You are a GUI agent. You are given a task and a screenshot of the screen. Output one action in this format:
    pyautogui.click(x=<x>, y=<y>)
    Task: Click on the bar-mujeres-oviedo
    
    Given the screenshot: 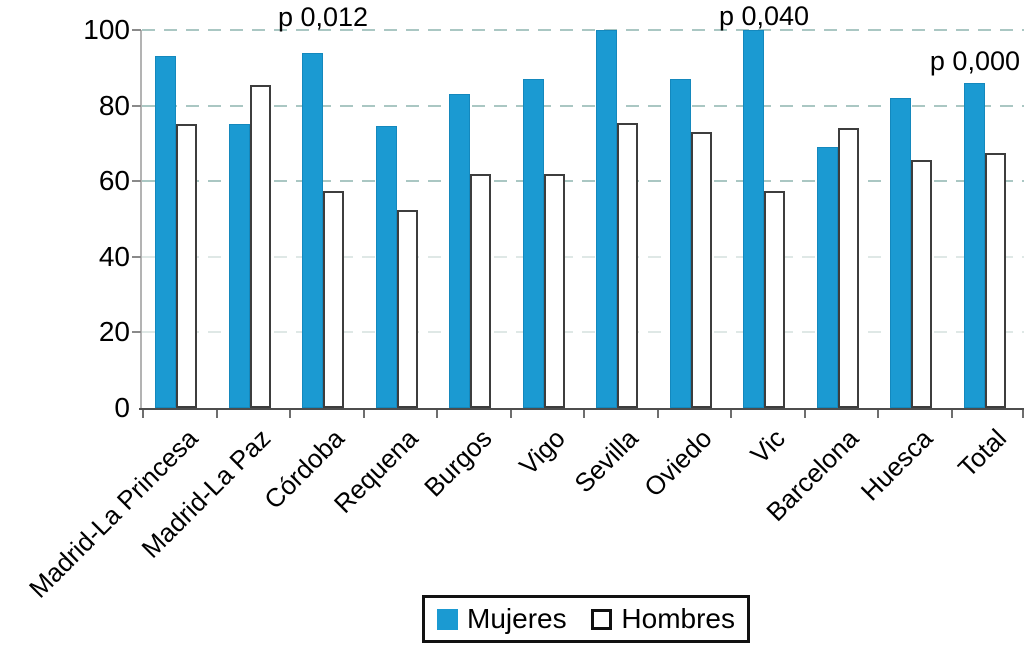 What is the action you would take?
    pyautogui.click(x=680, y=243)
    